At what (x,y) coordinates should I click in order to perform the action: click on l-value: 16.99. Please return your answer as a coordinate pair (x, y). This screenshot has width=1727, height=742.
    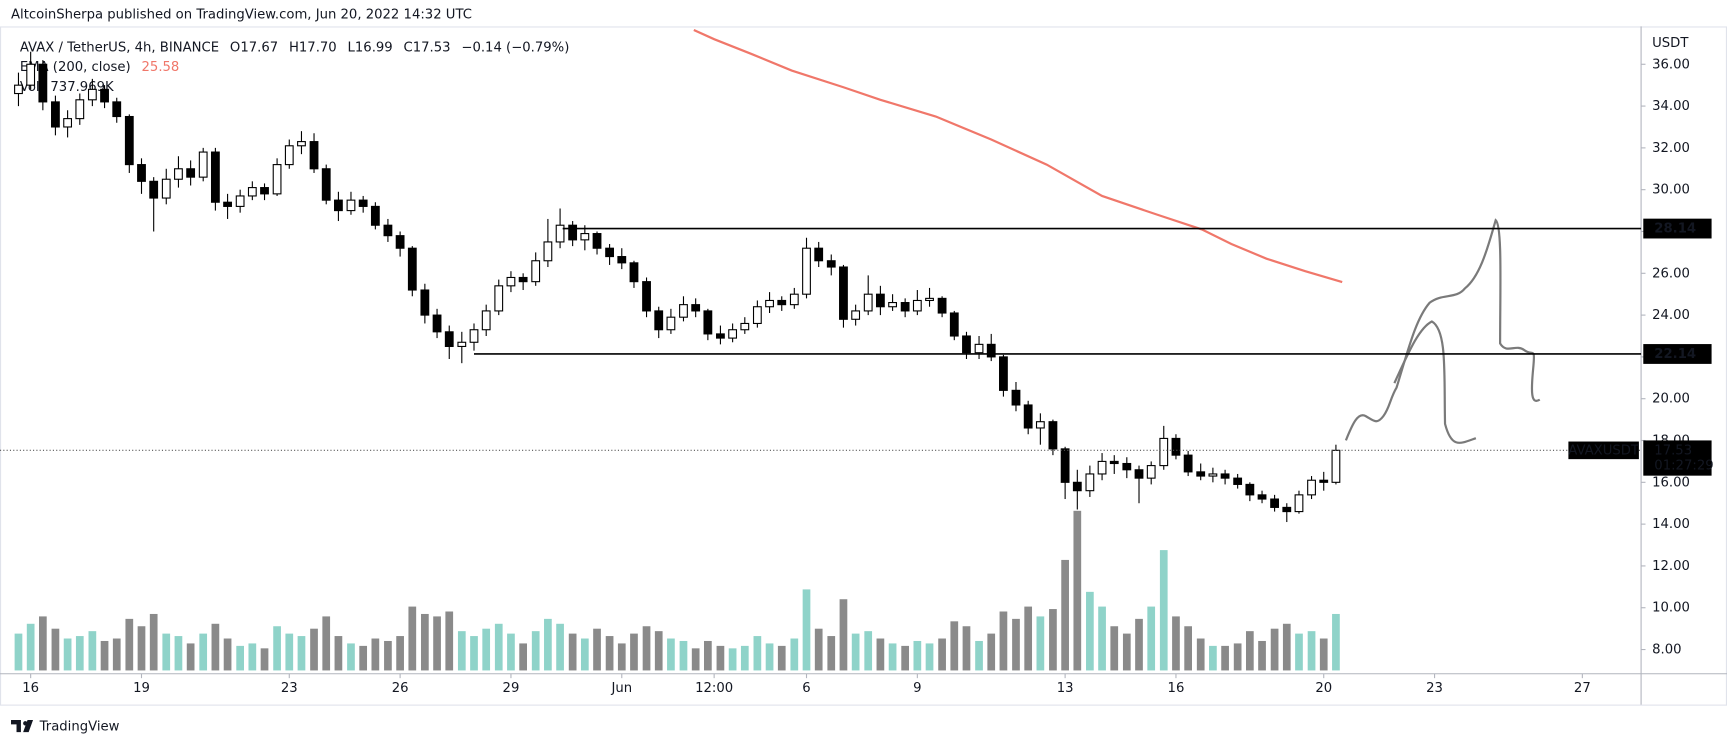
    Looking at the image, I should click on (374, 47).